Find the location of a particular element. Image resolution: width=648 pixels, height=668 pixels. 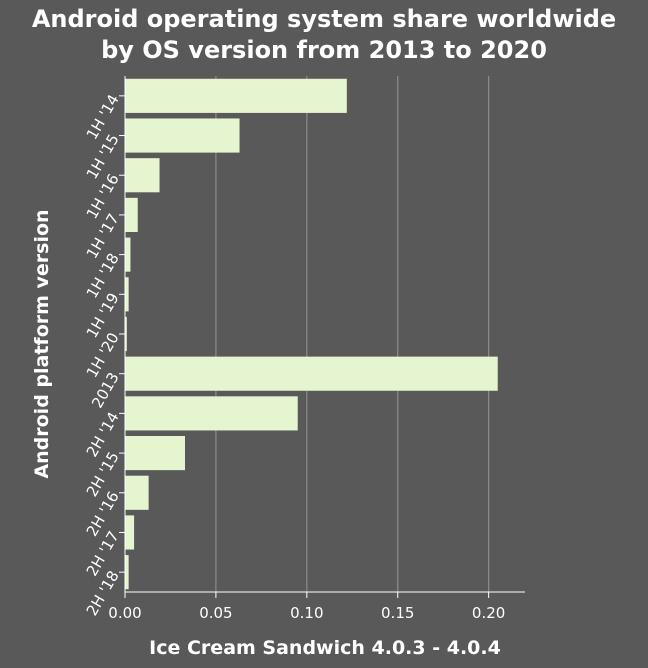

y-tick-label-3: 1H '17 is located at coordinates (103, 235).